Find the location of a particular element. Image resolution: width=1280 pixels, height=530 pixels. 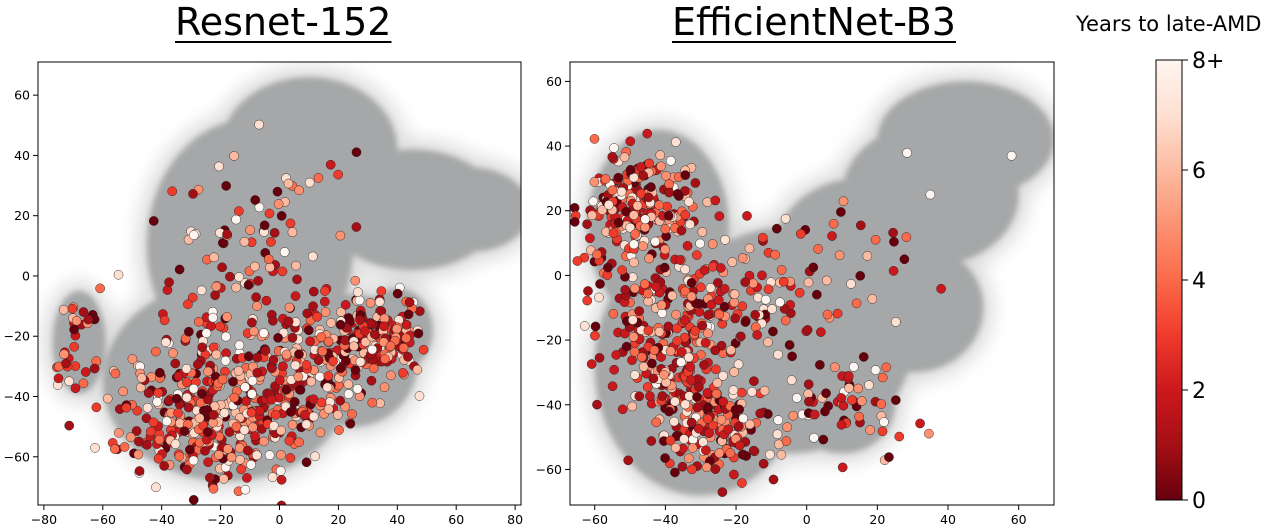

y-tick-label: 60 is located at coordinates (554, 81).